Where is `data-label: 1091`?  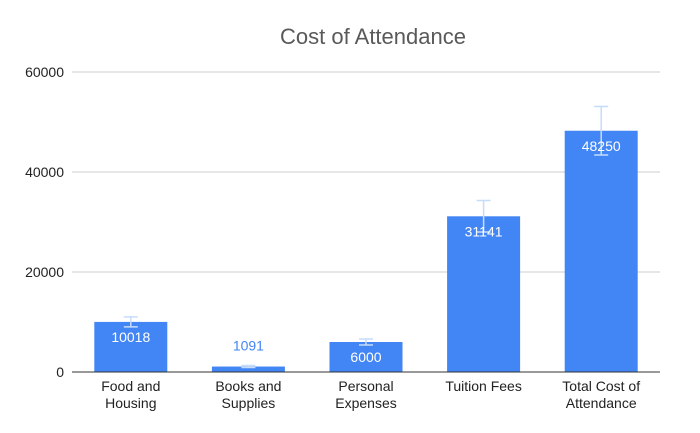
data-label: 1091 is located at coordinates (248, 346).